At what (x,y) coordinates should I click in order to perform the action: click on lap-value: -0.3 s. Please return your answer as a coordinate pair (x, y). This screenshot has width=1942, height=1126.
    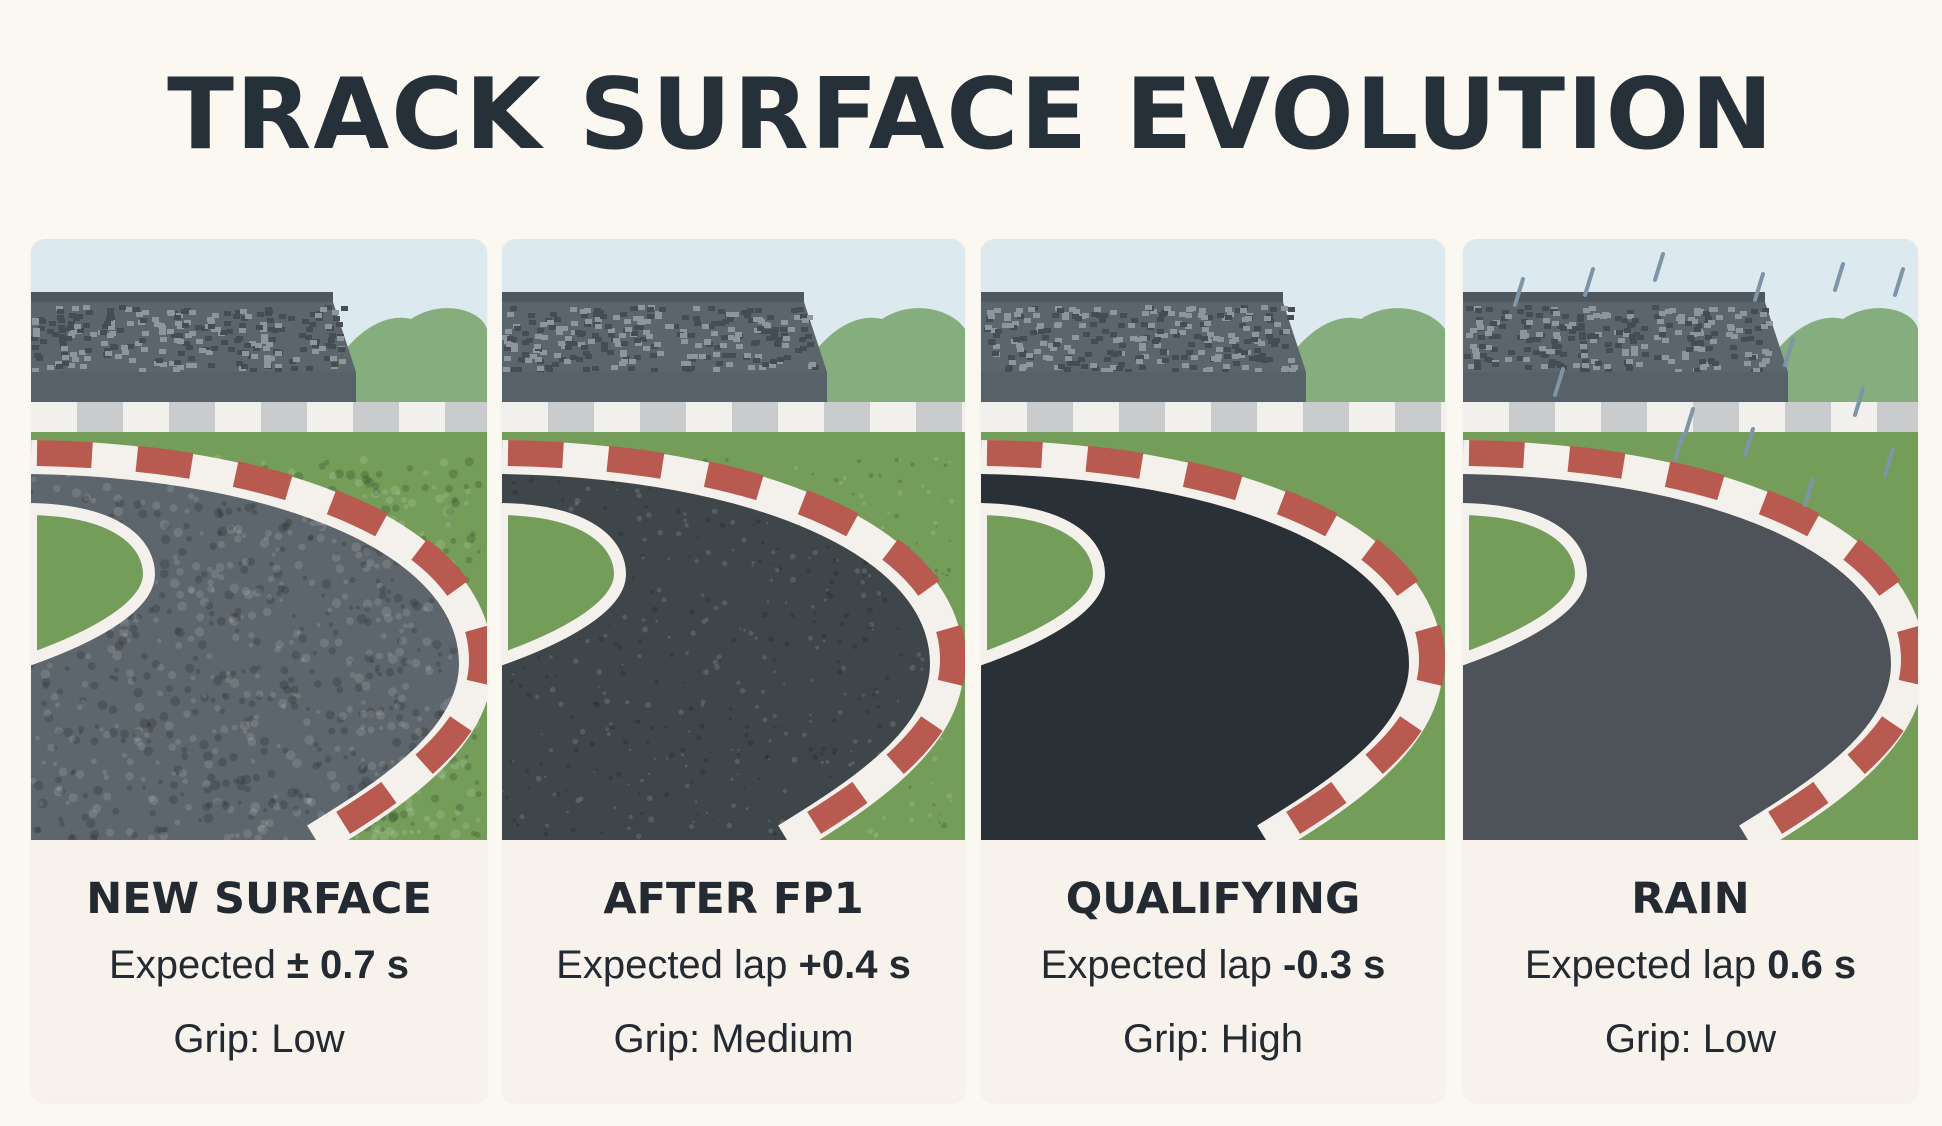
    Looking at the image, I should click on (1334, 965).